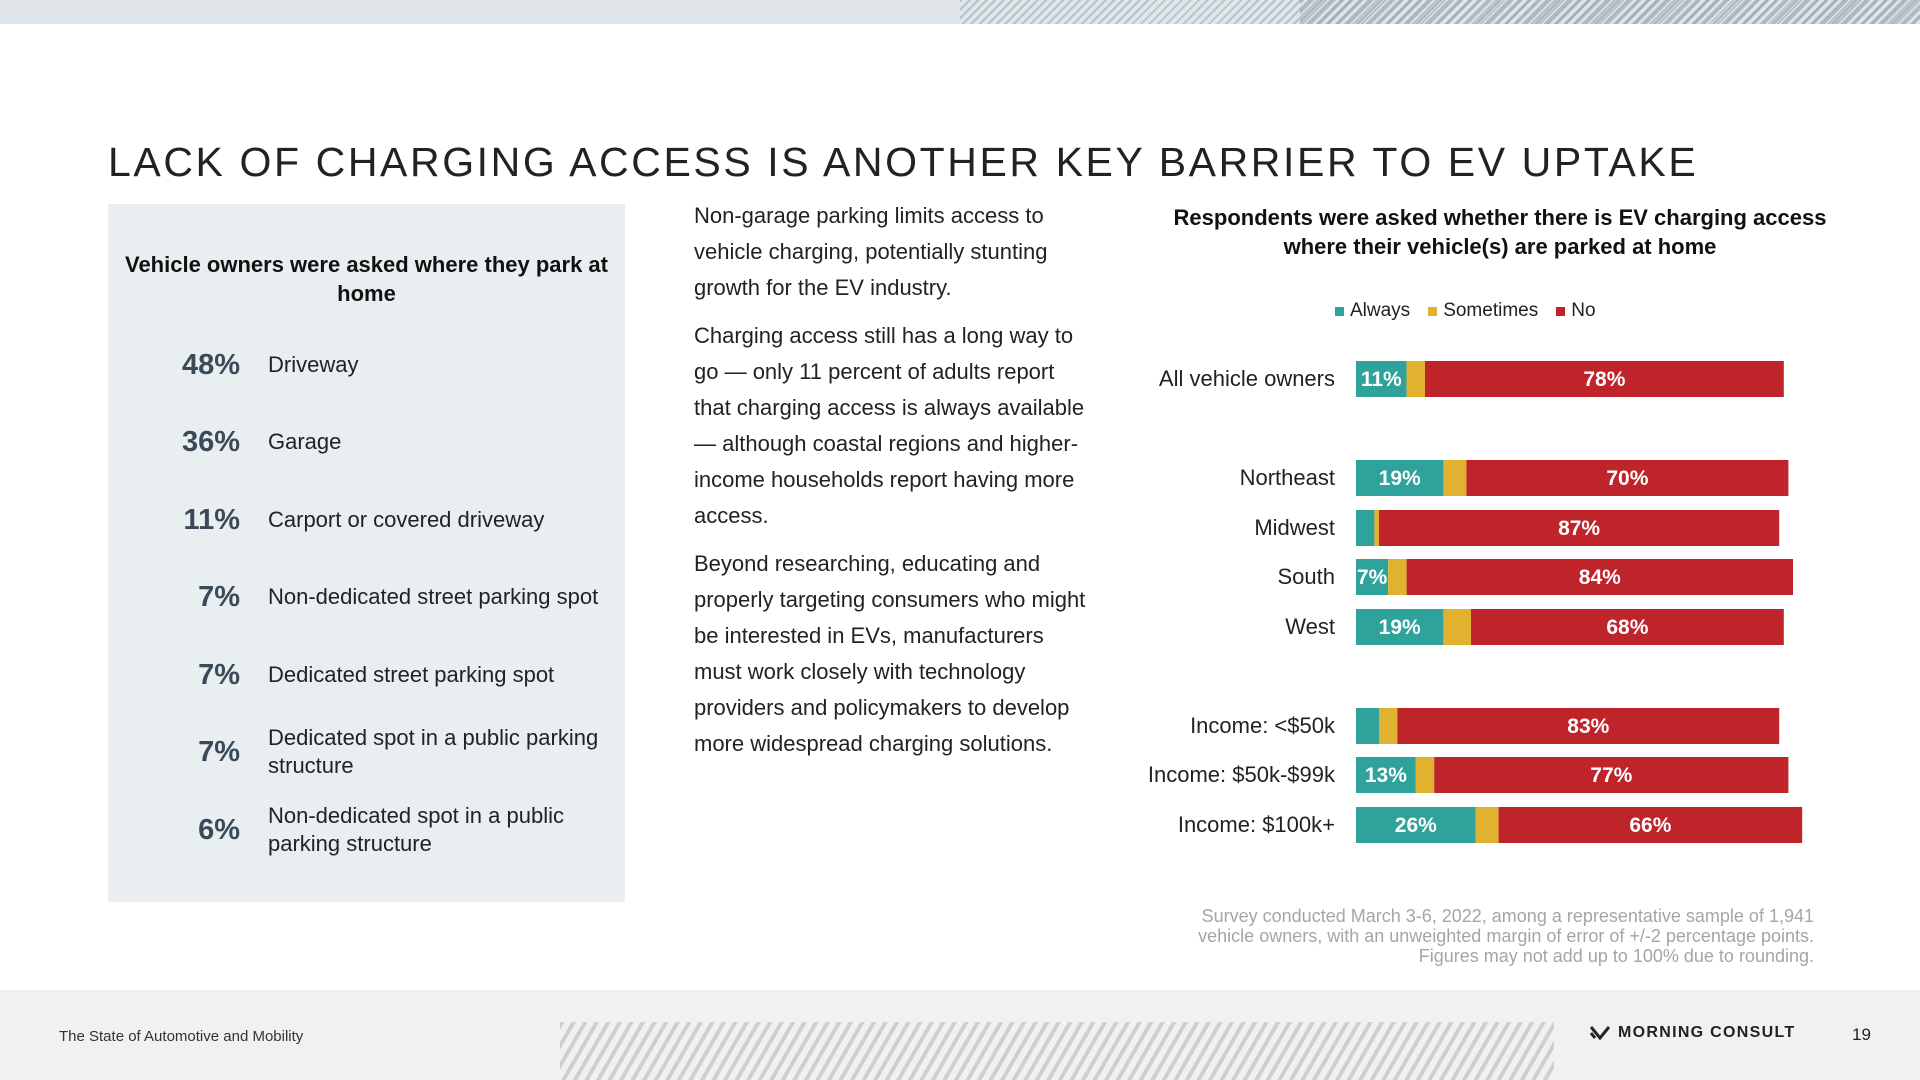 This screenshot has height=1080, width=1920. Describe the element at coordinates (1380, 310) in the screenshot. I see `legend-label: Always` at that location.